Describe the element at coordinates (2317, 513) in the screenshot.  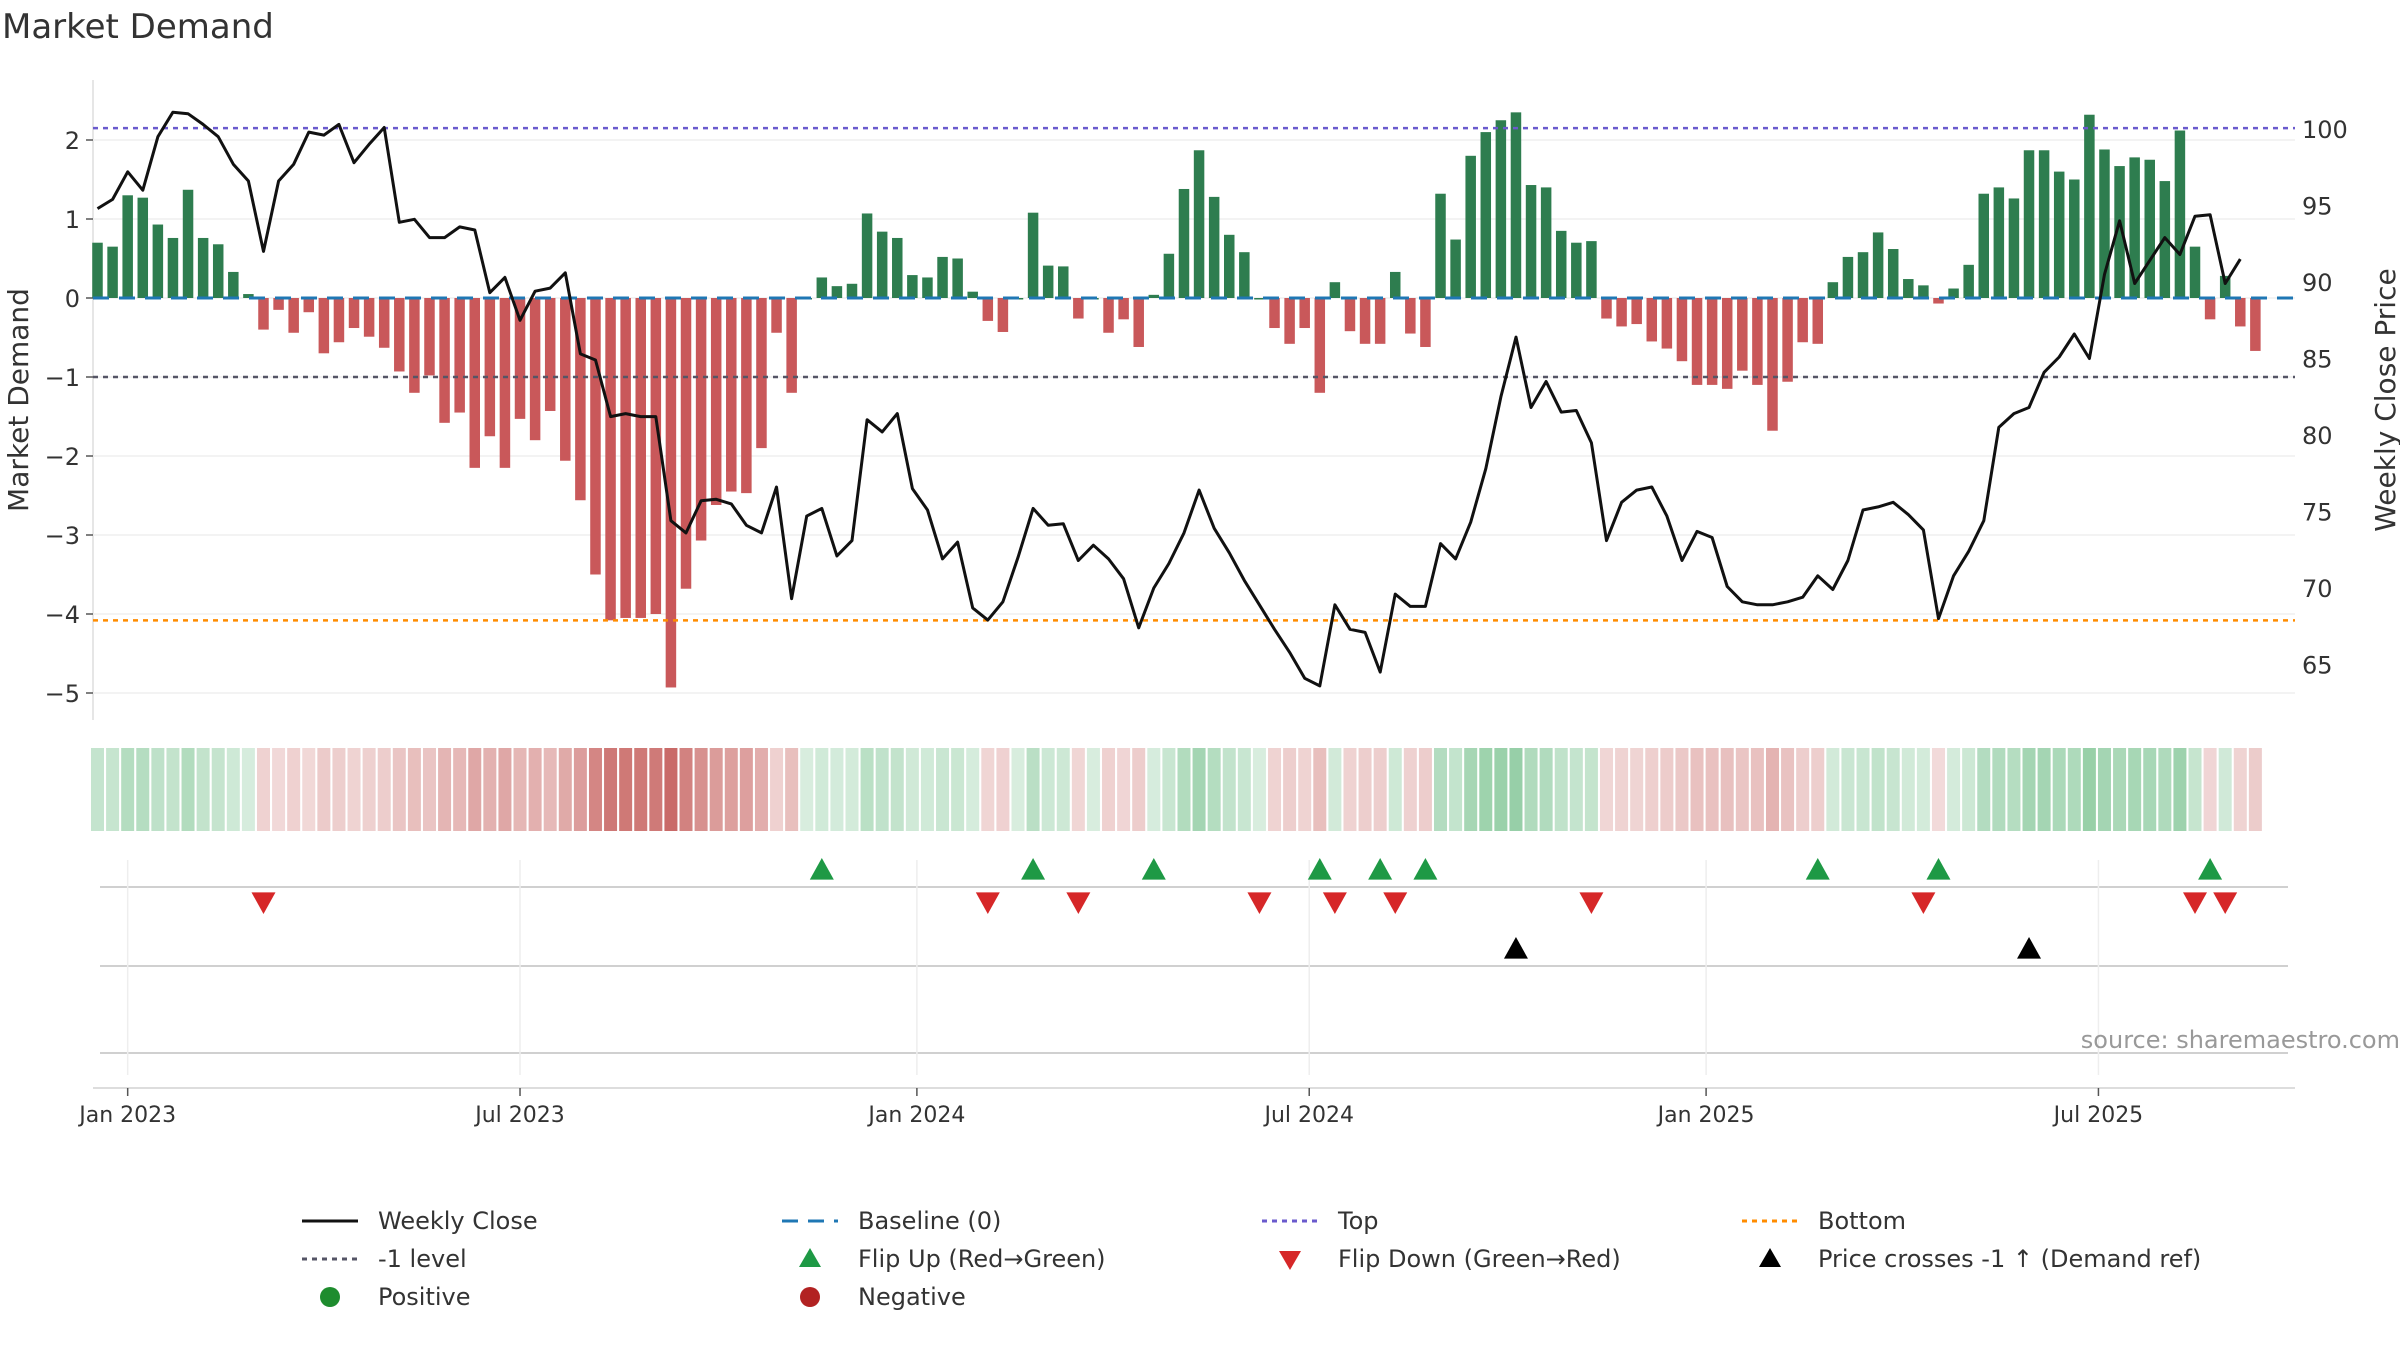
I see `y2-tick-label: 75` at that location.